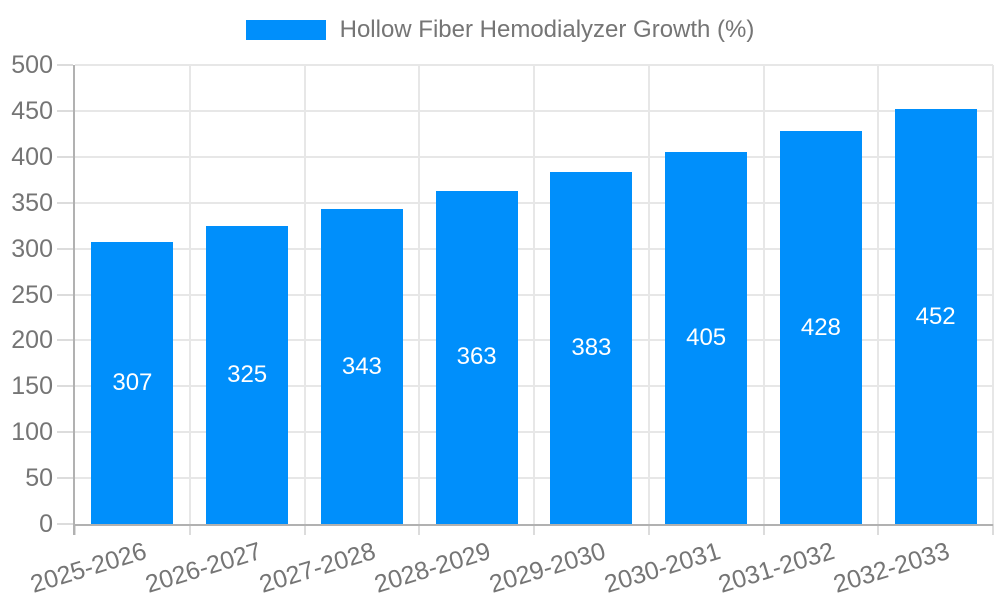 This screenshot has width=1000, height=600. What do you see at coordinates (318, 568) in the screenshot?
I see `x-tick-label: 2027-2028` at bounding box center [318, 568].